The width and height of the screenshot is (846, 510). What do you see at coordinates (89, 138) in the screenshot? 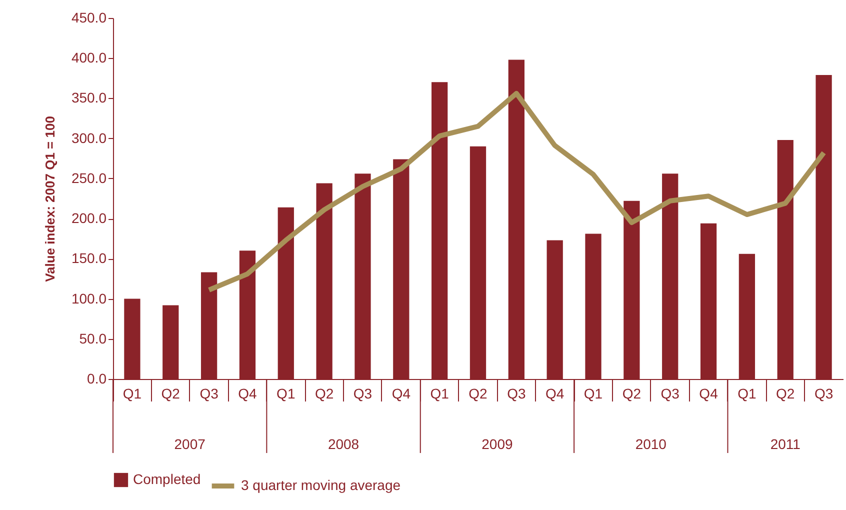
I see `y-tick-label: 300.0` at bounding box center [89, 138].